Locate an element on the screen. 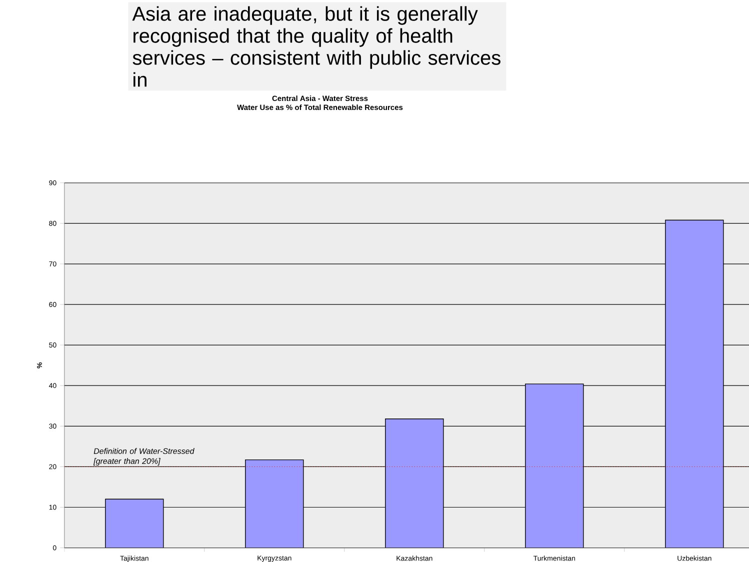  ref-line-label: Definition of Water-Stressed [greater than 20%] is located at coordinates (143, 457).